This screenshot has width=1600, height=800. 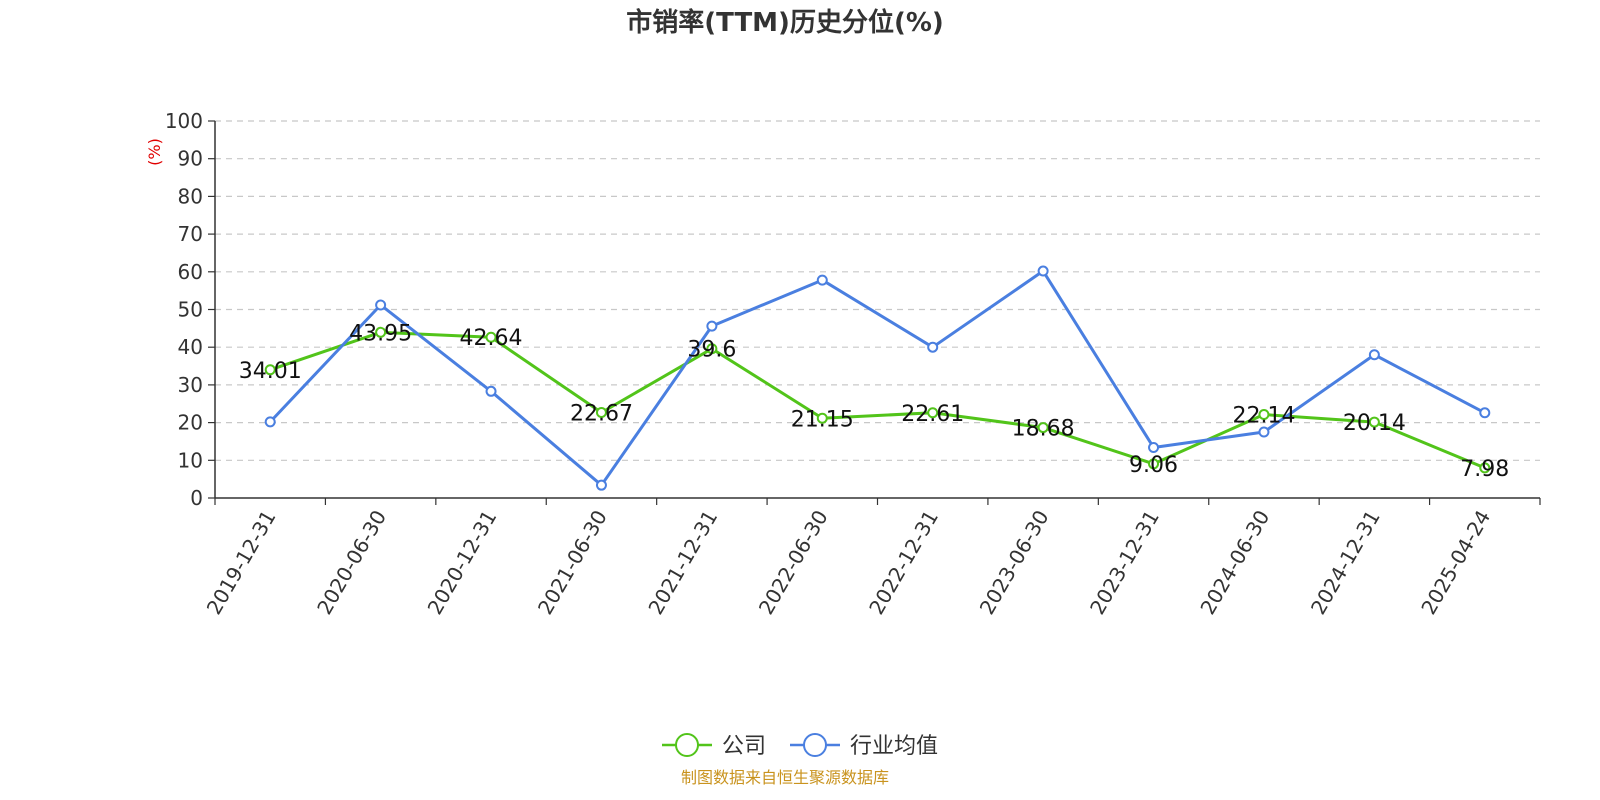 I want to click on data-label: 22.61, so click(x=932, y=414).